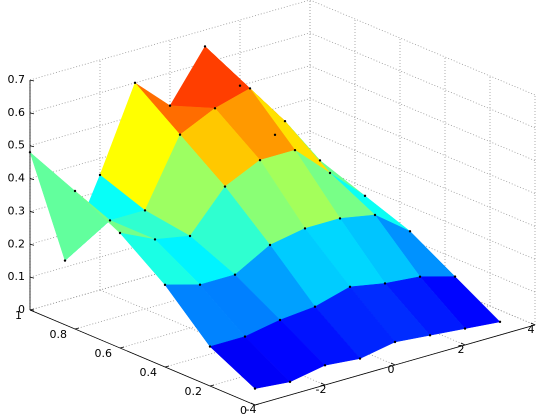 This screenshot has height=420, width=545. Describe the element at coordinates (531, 329) in the screenshot. I see `x-tick-label: 4` at that location.